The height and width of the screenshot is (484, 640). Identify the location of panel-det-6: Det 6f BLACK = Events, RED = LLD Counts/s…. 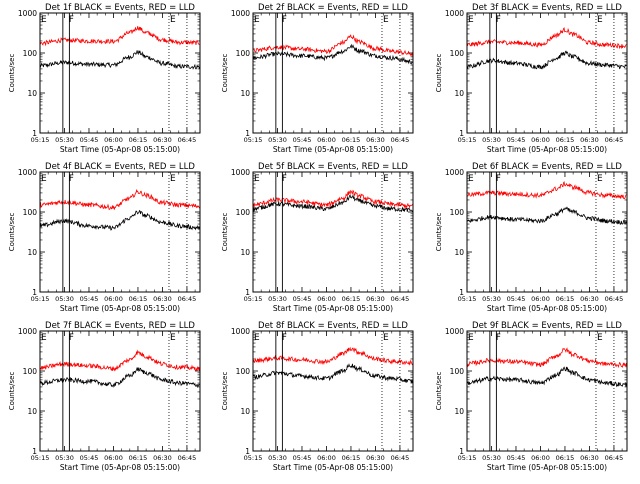
(531, 237).